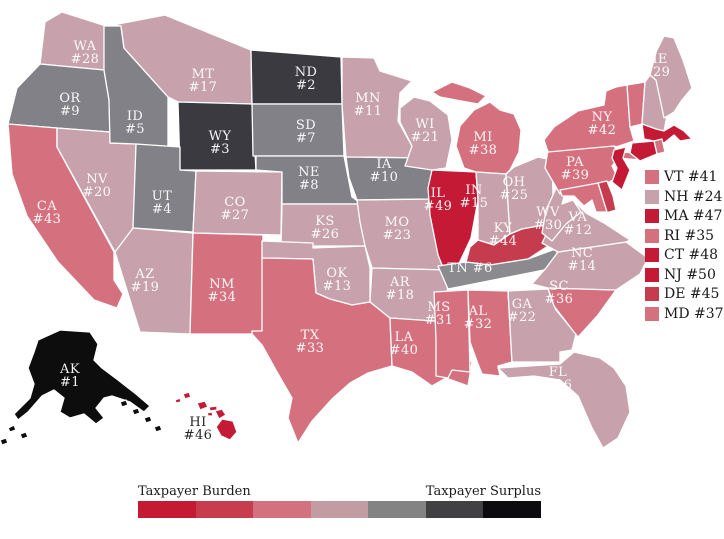  What do you see at coordinates (459, 93) in the screenshot?
I see `state-shape-MI` at bounding box center [459, 93].